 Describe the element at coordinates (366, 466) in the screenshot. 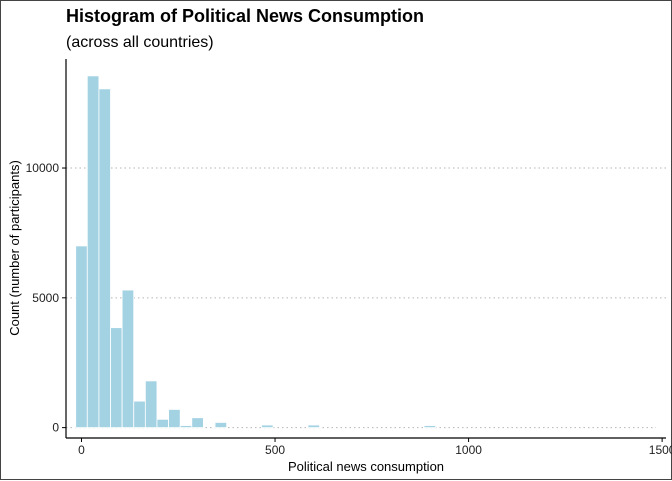

I see `x-axis-title: Political news consumption` at that location.